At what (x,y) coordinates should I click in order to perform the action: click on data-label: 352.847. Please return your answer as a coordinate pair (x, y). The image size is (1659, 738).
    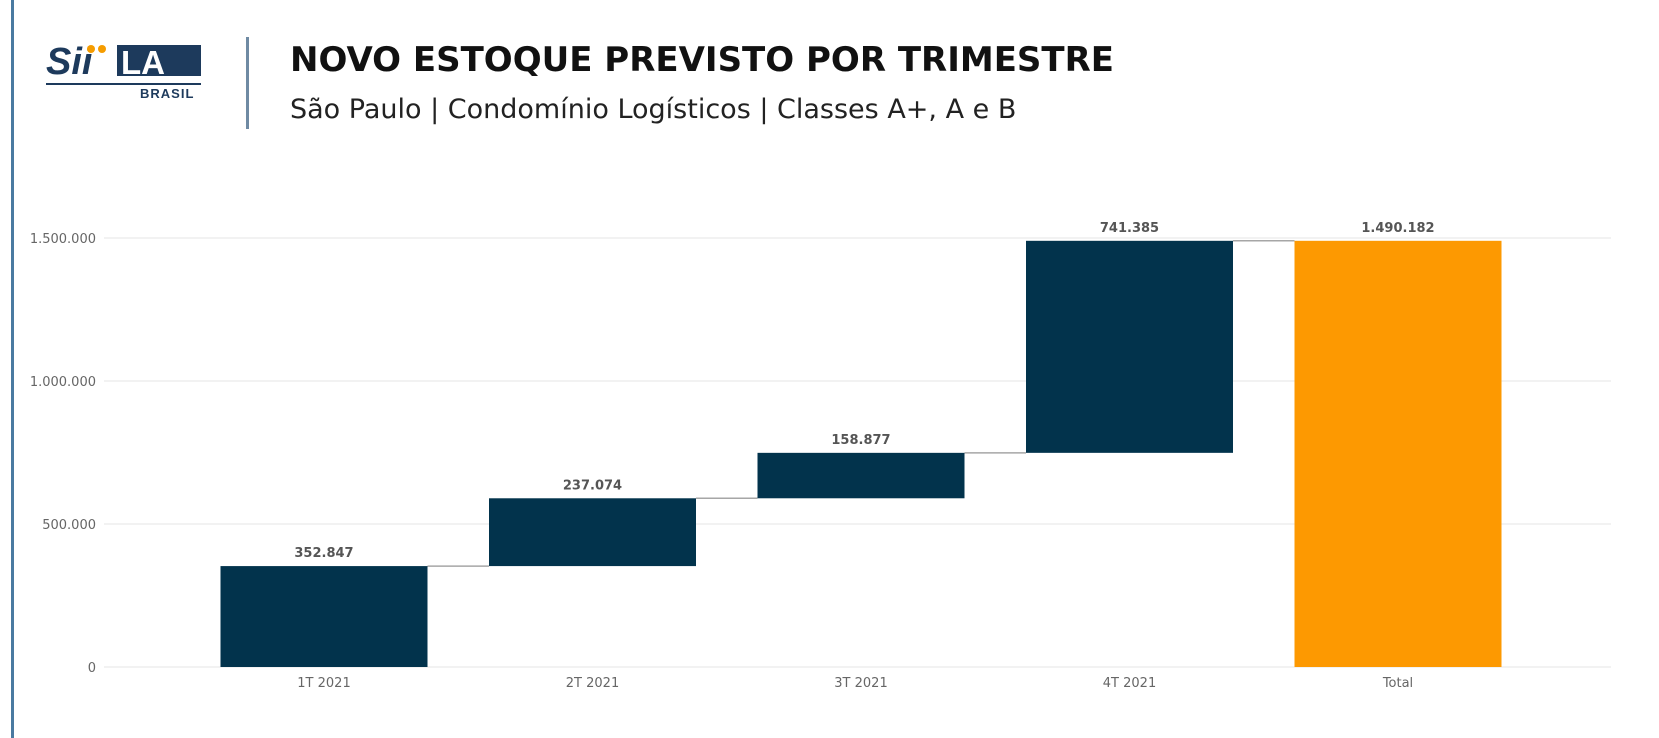
    Looking at the image, I should click on (323, 553).